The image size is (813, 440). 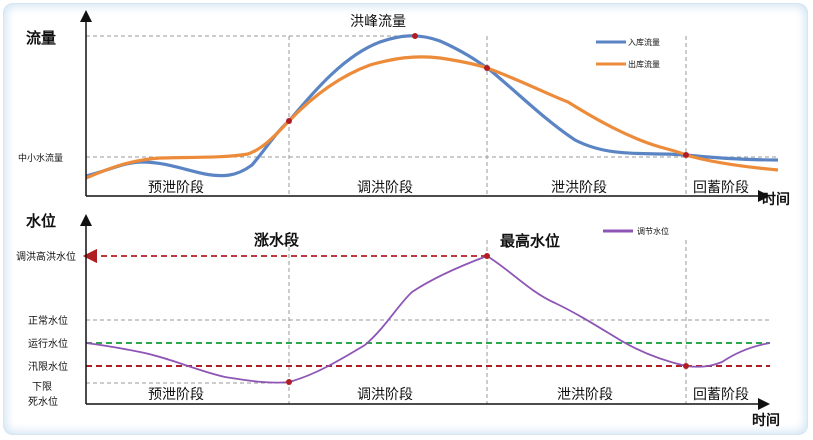 I want to click on top-legend: 入库流量 出库流量, so click(x=628, y=53).